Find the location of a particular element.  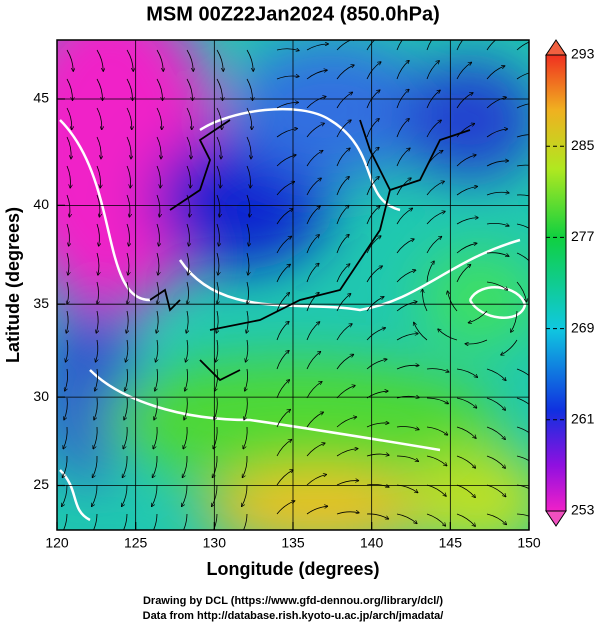

y-axis-label: Latitude (degrees) is located at coordinates (13, 285).